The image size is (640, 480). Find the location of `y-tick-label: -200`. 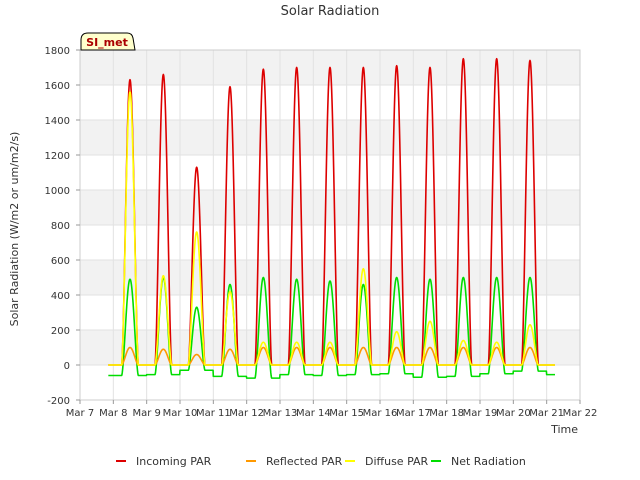

y-tick-label: -200 is located at coordinates (58, 401).